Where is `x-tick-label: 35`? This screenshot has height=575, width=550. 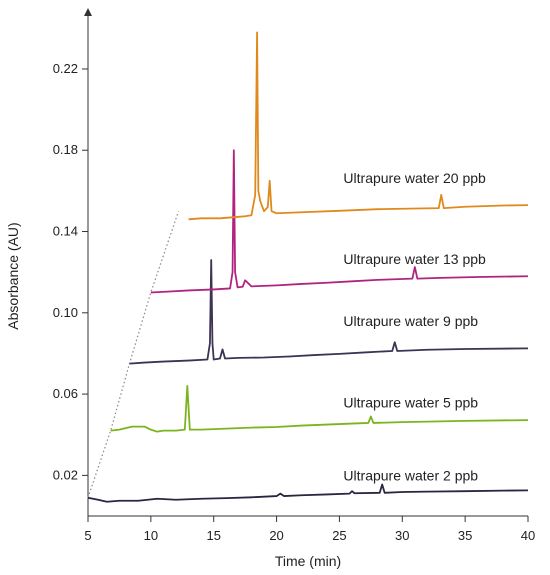
x-tick-label: 35 is located at coordinates (465, 535).